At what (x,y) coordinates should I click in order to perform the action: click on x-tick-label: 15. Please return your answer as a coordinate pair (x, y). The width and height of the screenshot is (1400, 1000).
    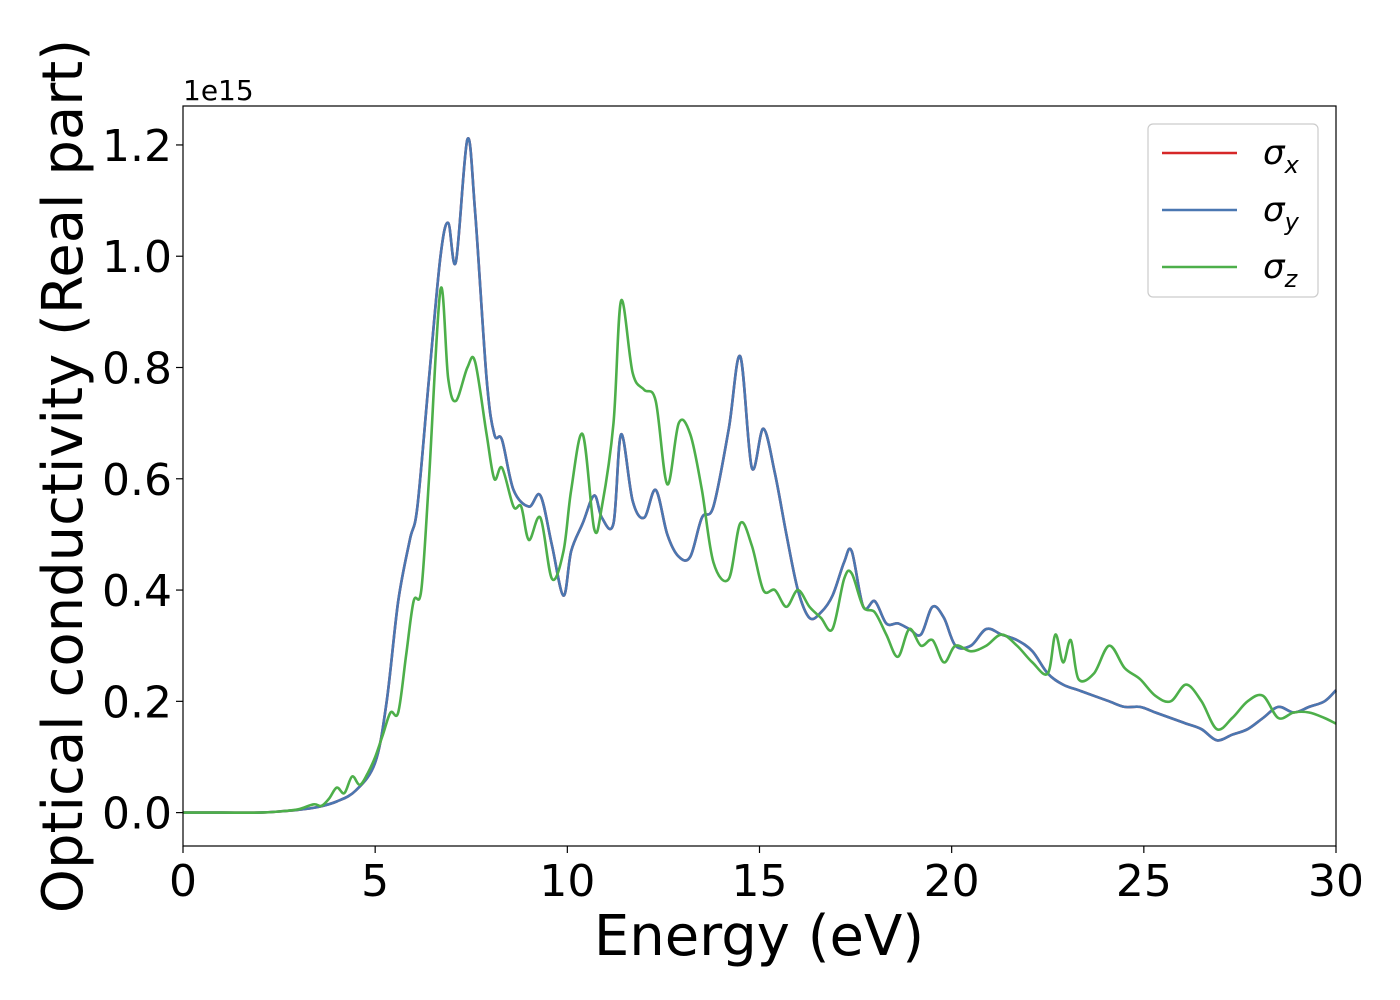
    Looking at the image, I should click on (760, 881).